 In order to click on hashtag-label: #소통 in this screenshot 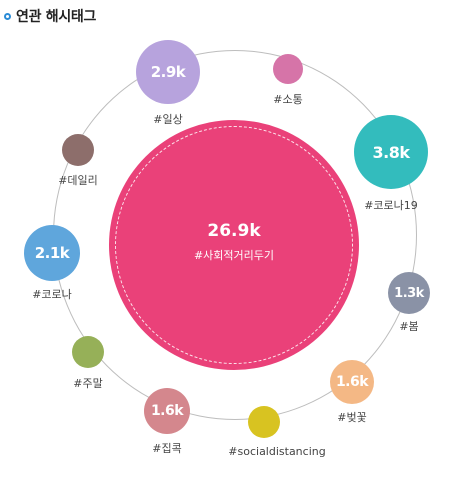, I will do `click(288, 99)`.